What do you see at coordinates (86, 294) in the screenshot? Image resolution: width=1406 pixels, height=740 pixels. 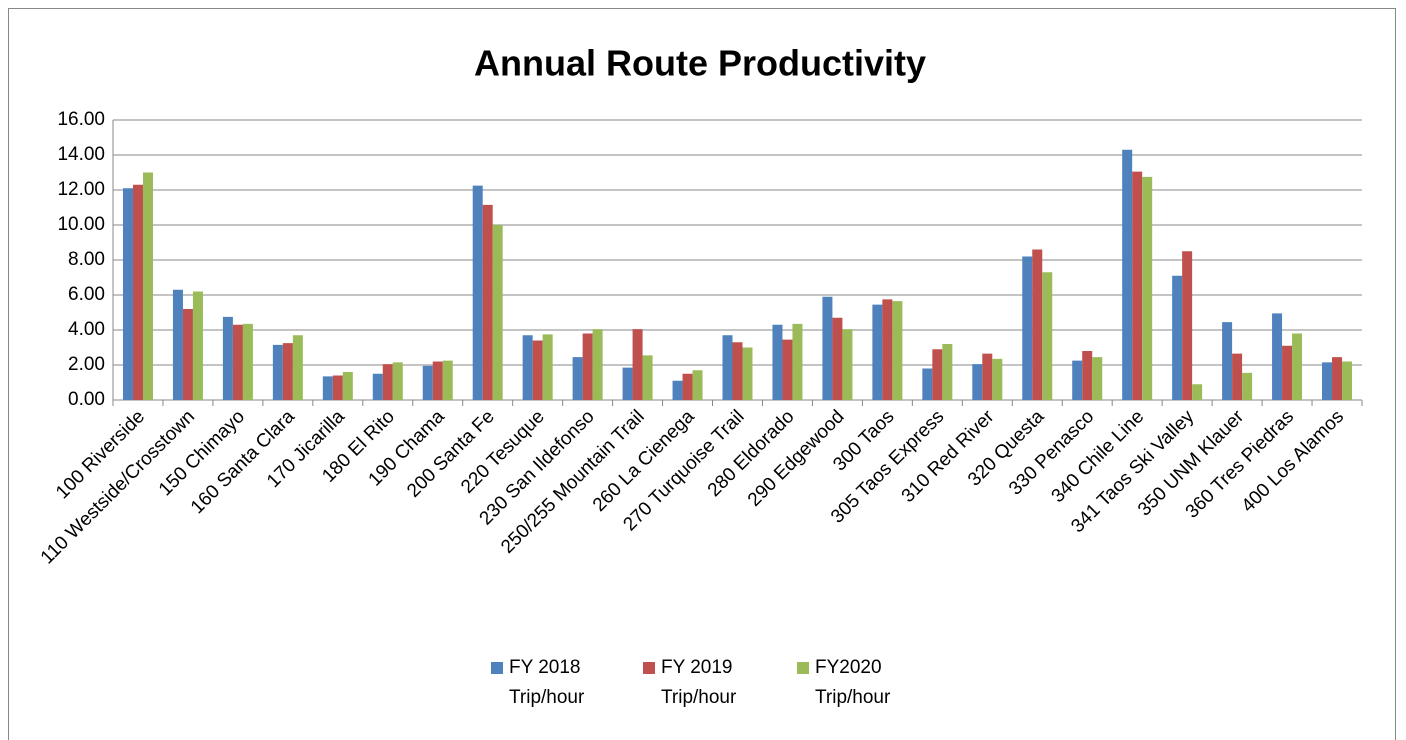 I see `y-tick-label: 6.00` at bounding box center [86, 294].